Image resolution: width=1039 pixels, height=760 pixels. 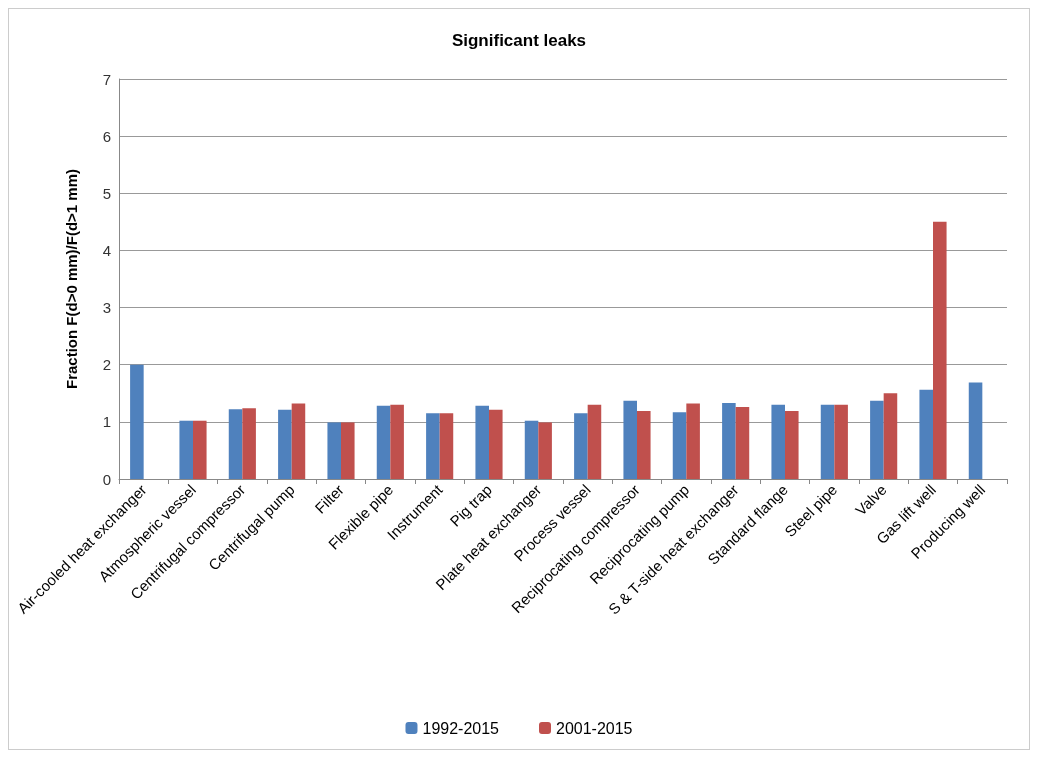 I want to click on legend-label: 2001-2015, so click(x=594, y=728).